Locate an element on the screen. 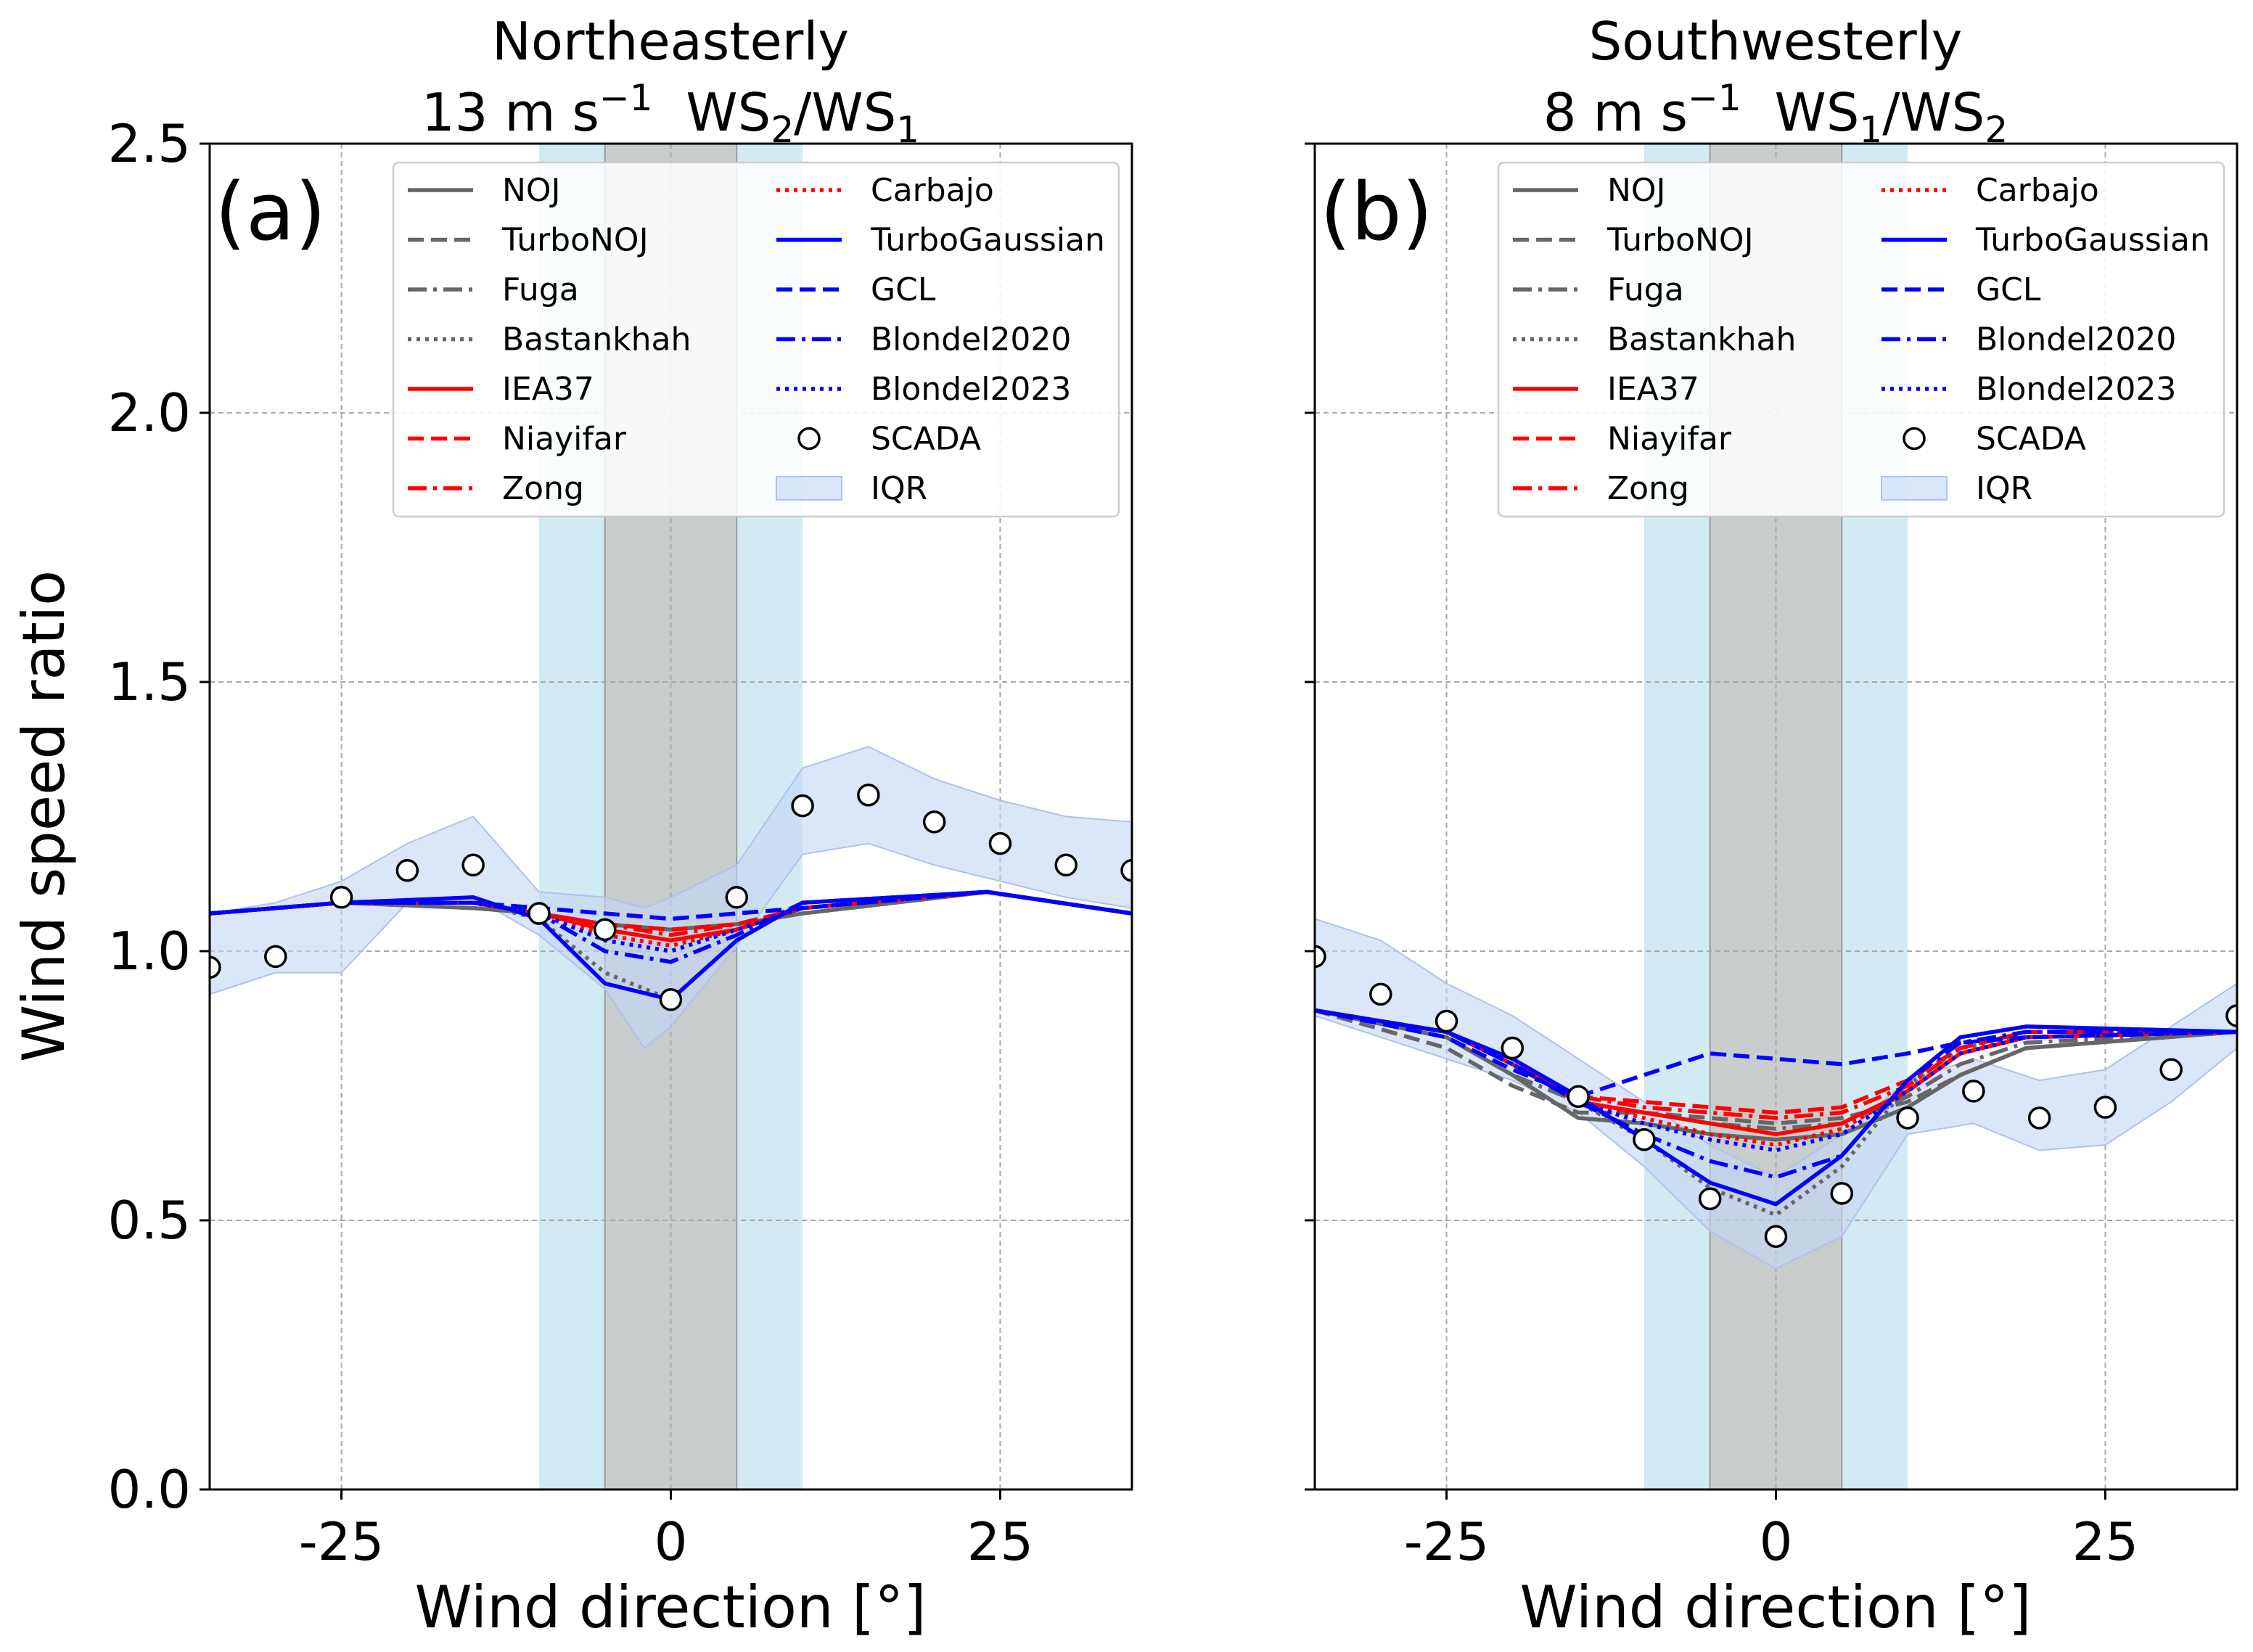 The height and width of the screenshot is (1652, 2253). panel-a-title-line1: Northeasterly is located at coordinates (670, 42).